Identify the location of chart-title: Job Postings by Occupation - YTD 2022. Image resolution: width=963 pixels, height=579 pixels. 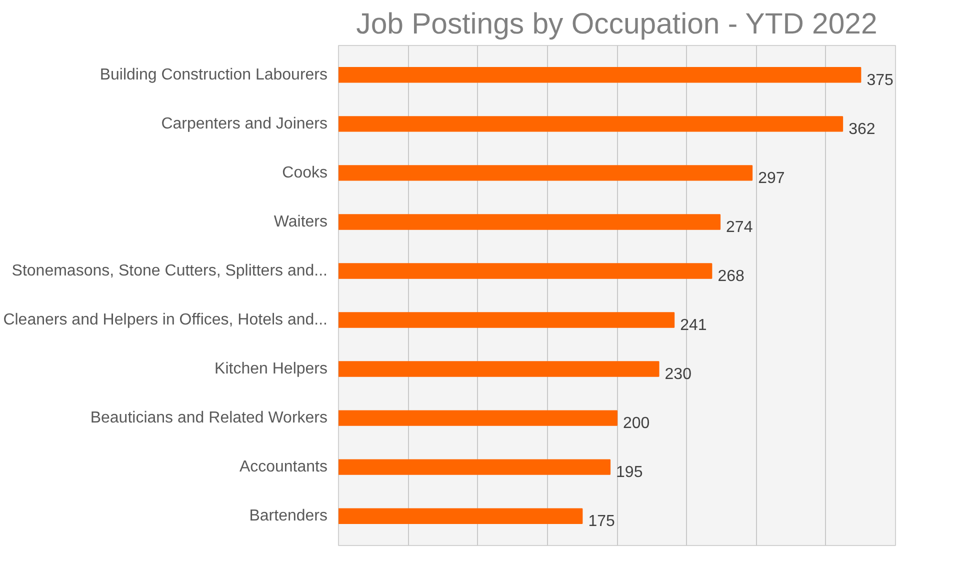
(617, 24).